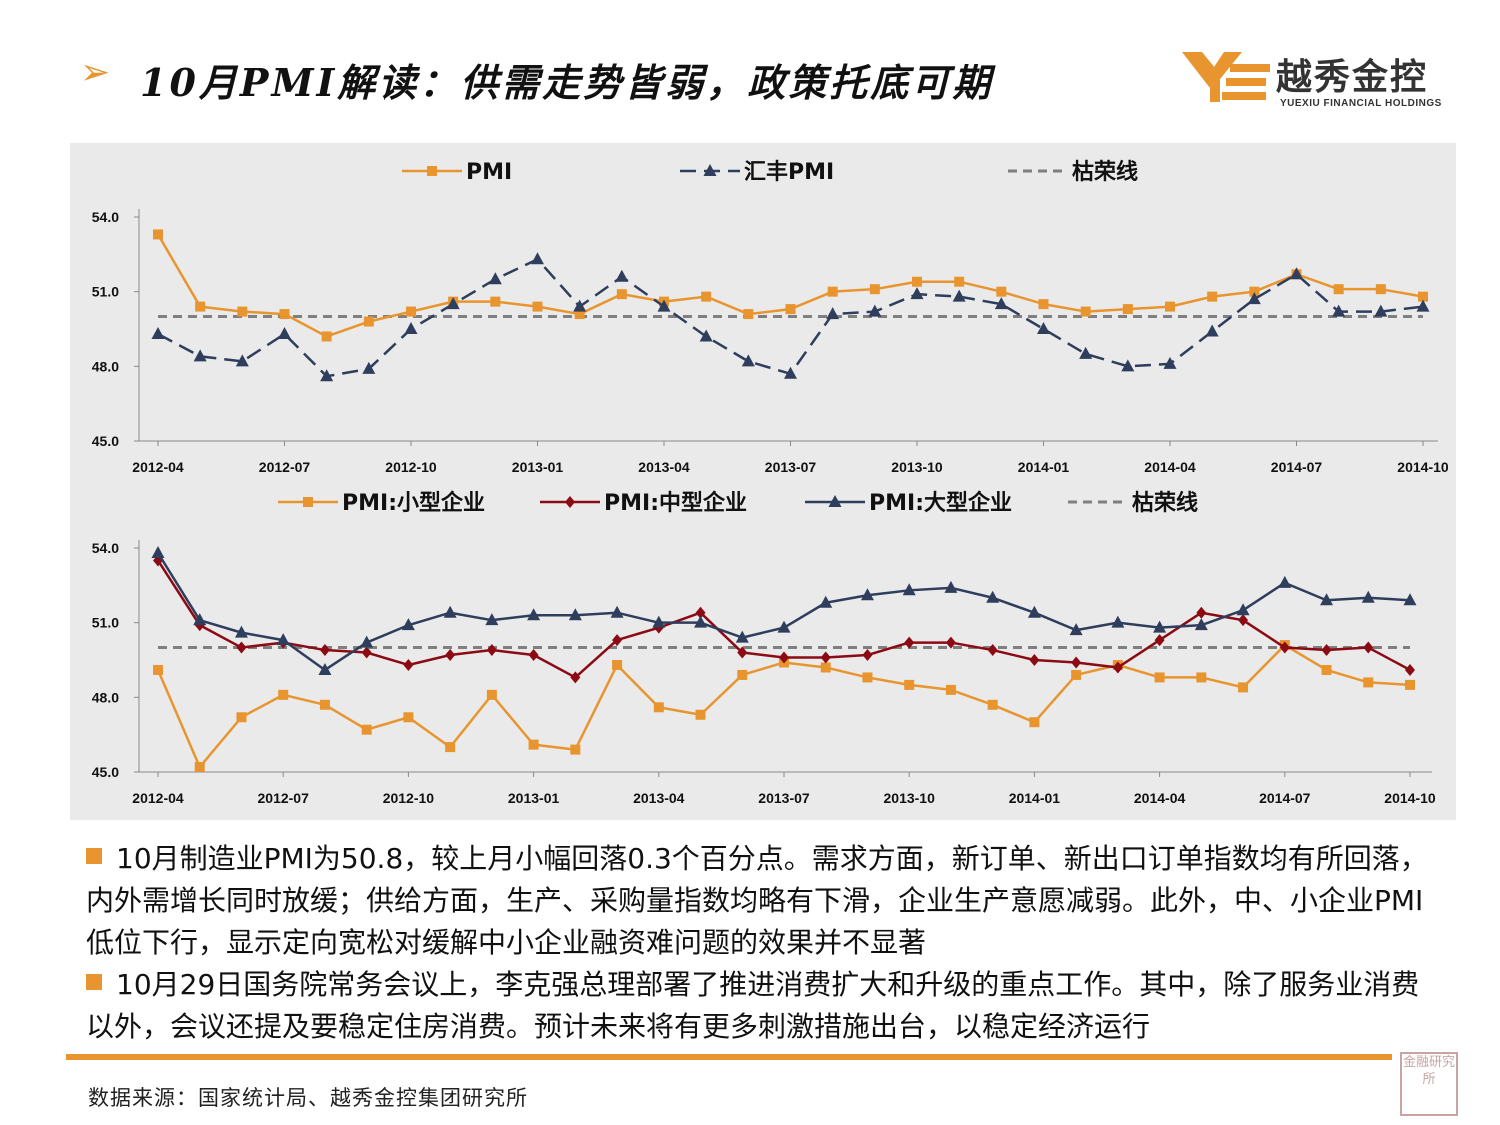 This screenshot has height=1125, width=1500. I want to click on slide-title: 10月PMI解读：供需走势皆弱，政策托底可期, so click(567, 82).